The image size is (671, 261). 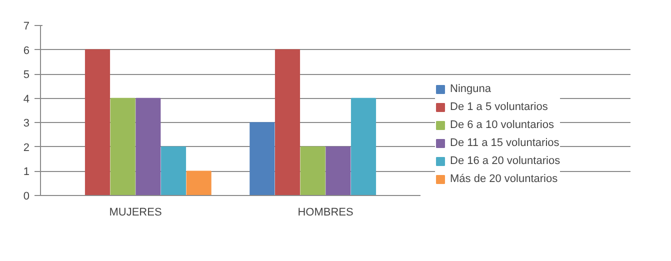 I want to click on x-tick-label: HOMBRES, so click(x=326, y=212).